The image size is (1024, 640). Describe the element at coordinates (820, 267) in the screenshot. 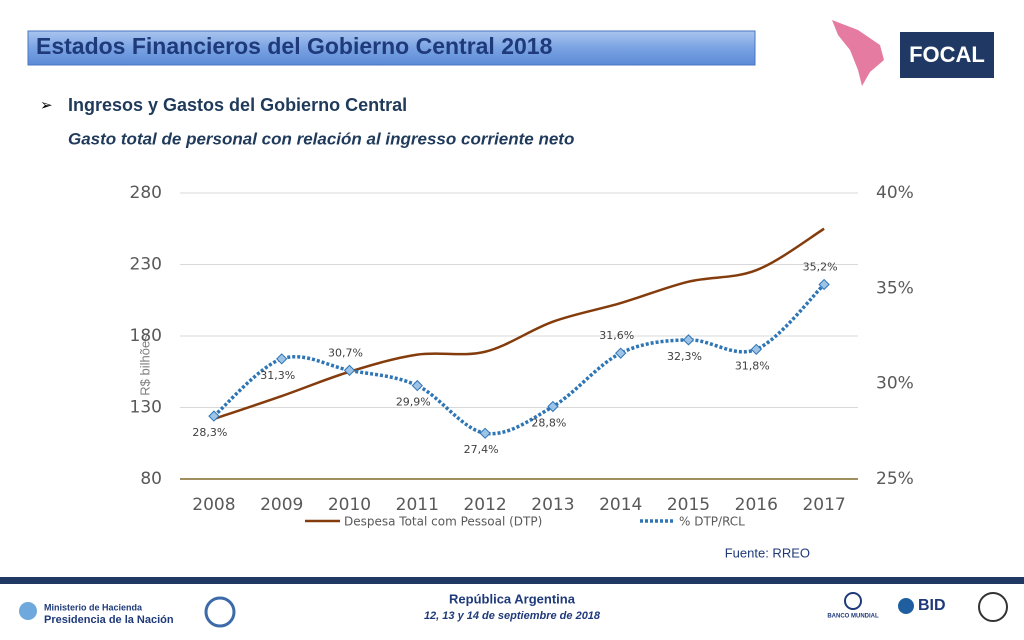

I see `data-label: 35,2%` at that location.